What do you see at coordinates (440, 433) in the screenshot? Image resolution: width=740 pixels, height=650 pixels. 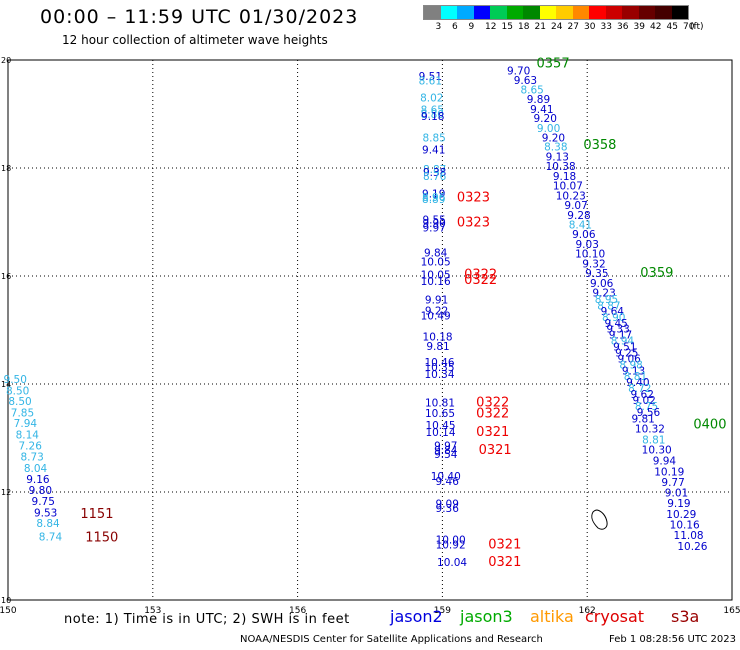 I see `wave-height-value: 10.14` at bounding box center [440, 433].